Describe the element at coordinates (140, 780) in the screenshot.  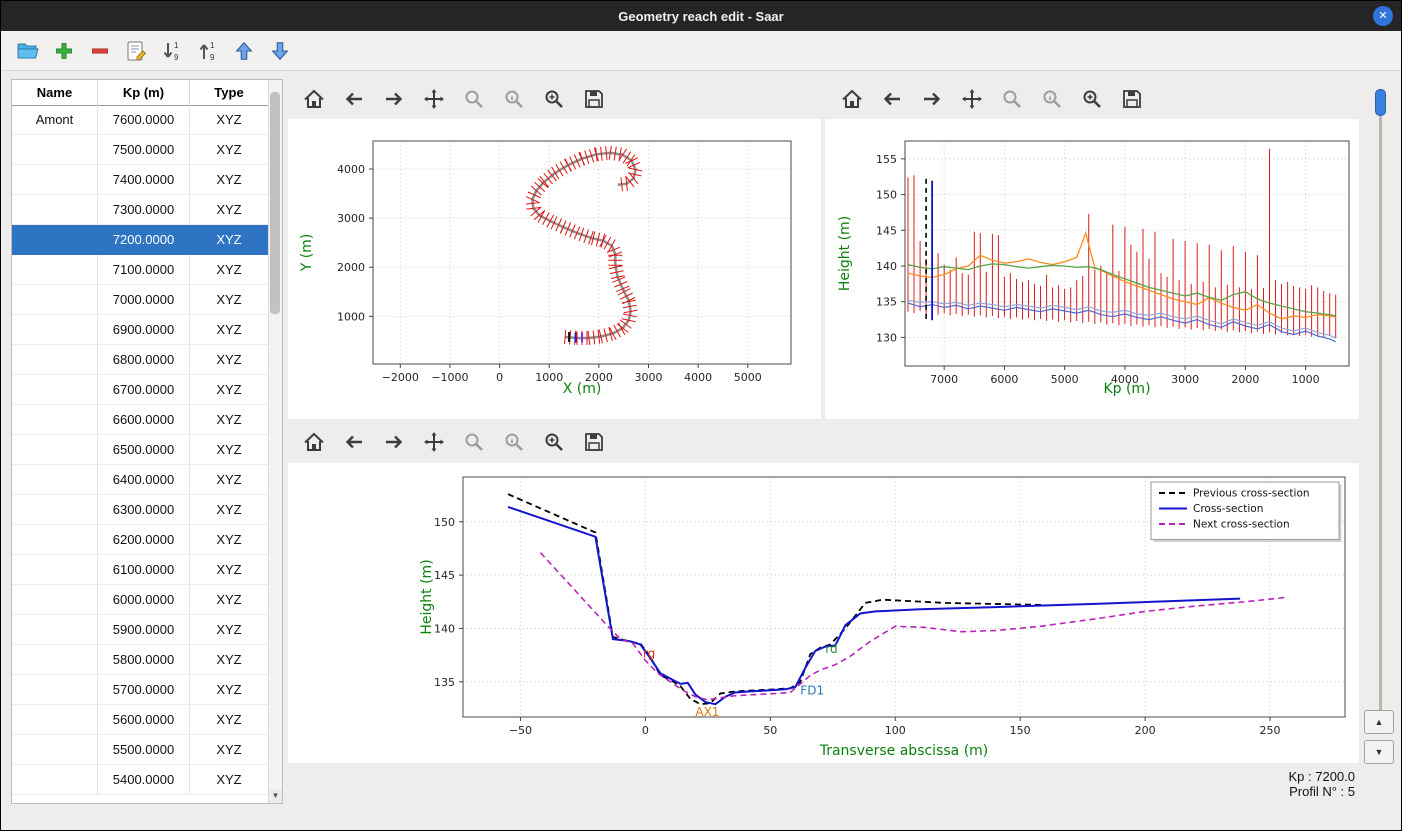
I see `table-row: 5400.0000 XYZ` at that location.